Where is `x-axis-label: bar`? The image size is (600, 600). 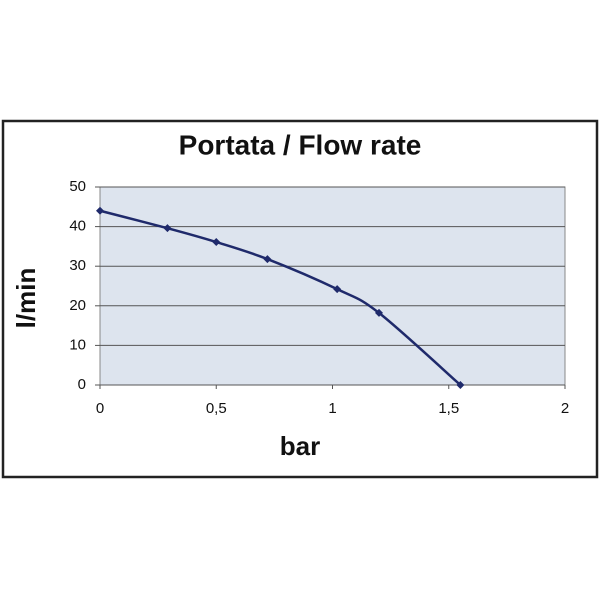 x-axis-label: bar is located at coordinates (300, 446).